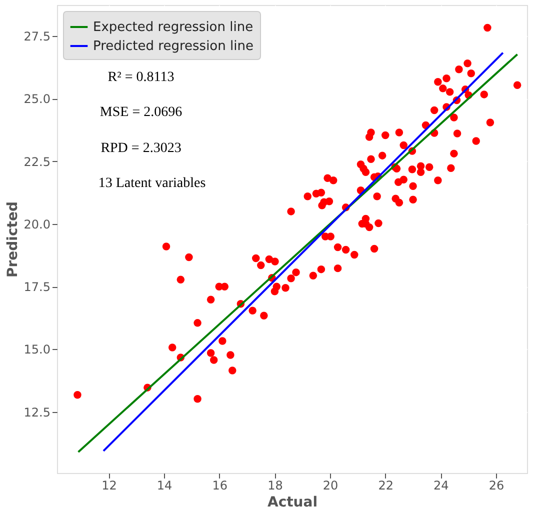  I want to click on y-tick-label: 22.5, so click(37, 161).